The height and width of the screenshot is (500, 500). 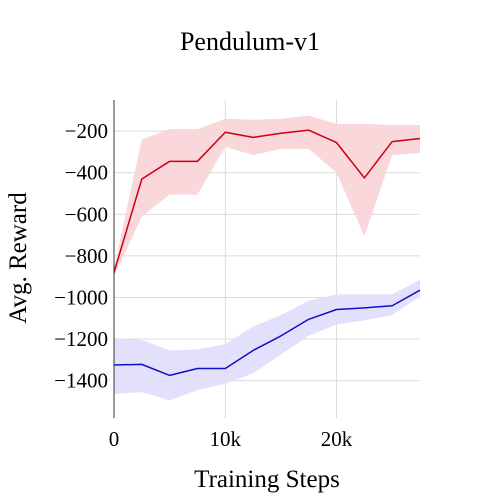 I want to click on y-tick-label: −1200, so click(x=81, y=339).